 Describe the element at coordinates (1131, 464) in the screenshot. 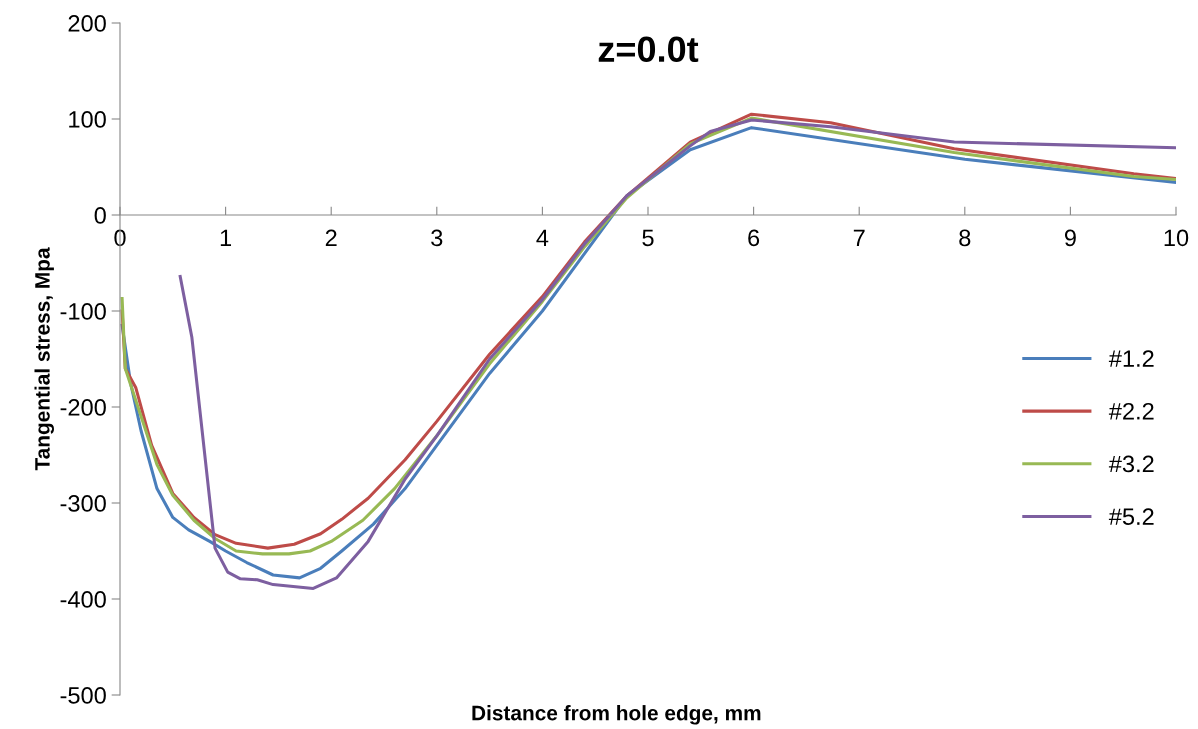

I see `legend-label: #3.2` at that location.